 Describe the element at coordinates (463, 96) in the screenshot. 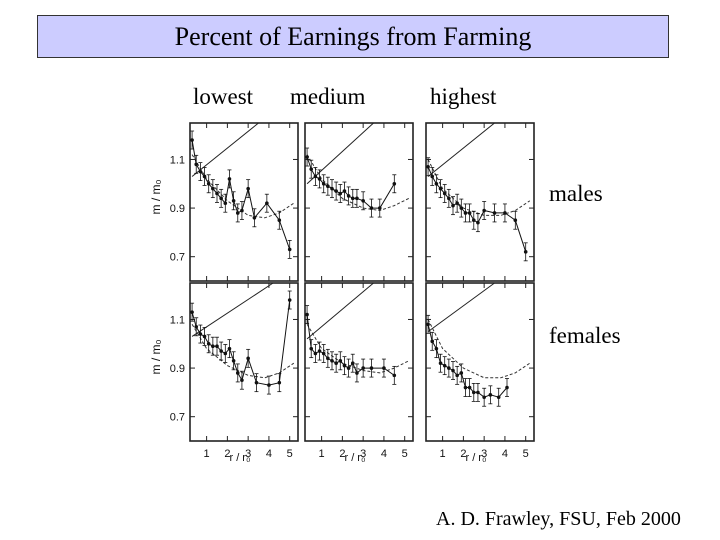

I see `column-label-highest: highest` at that location.